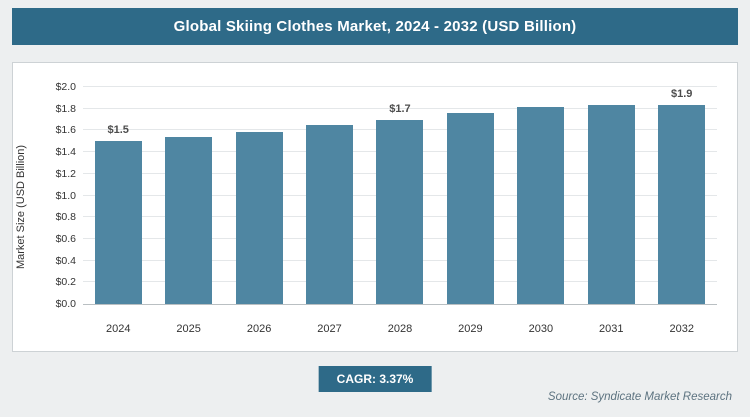 Image resolution: width=750 pixels, height=417 pixels. What do you see at coordinates (21, 207) in the screenshot?
I see `y-axis-title: Market Size (USD Billion)` at bounding box center [21, 207].